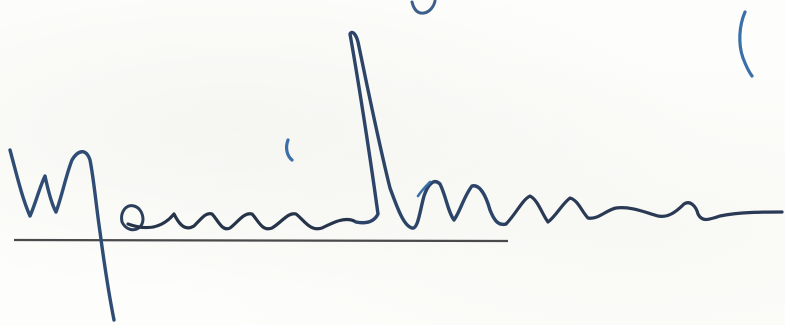 The height and width of the screenshot is (325, 785). Describe the element at coordinates (62, 235) in the screenshot. I see `stroke-initial` at that location.